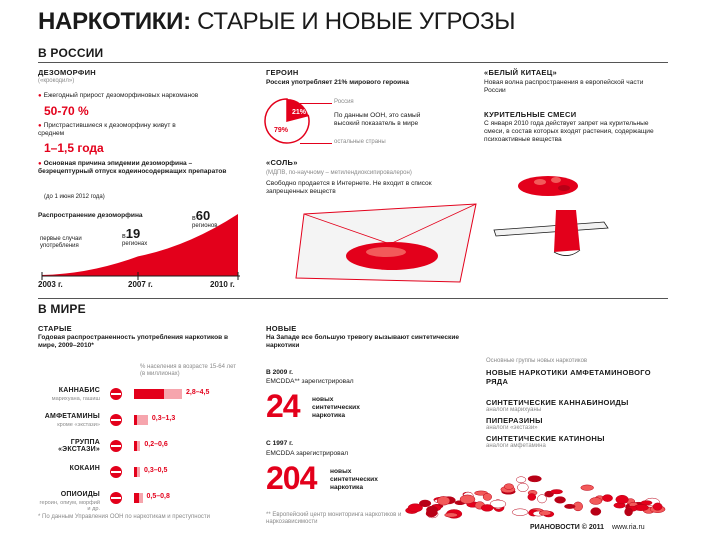 The height and width of the screenshot is (540, 720). What do you see at coordinates (281, 130) in the screenshot?
I see `heroin-pie-label-79: 79%` at bounding box center [281, 130].